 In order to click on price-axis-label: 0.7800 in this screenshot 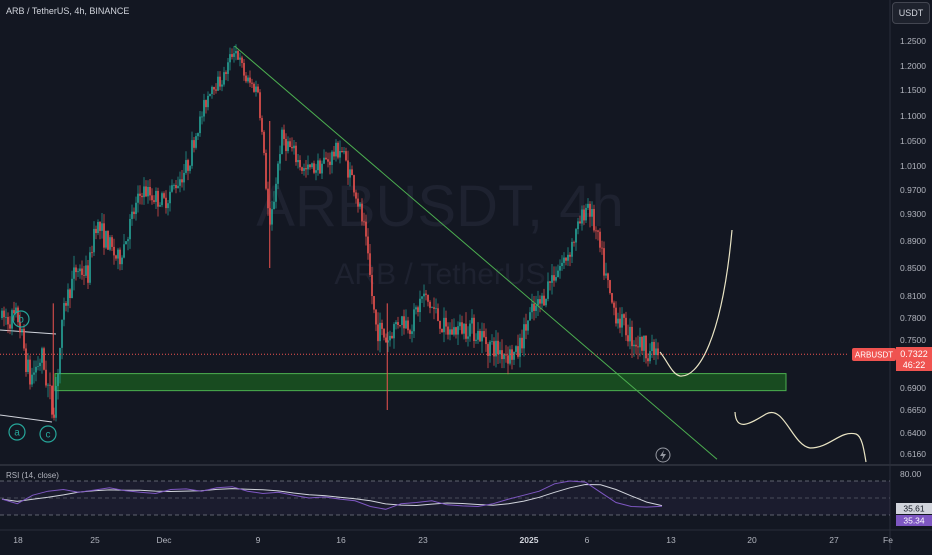, I will do `click(913, 318)`.